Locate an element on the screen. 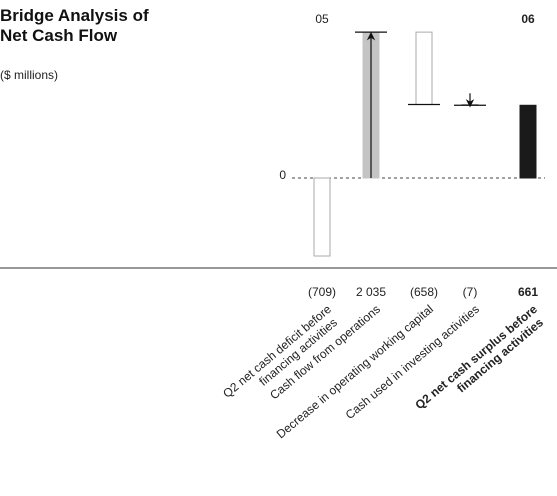  value-label: 661 is located at coordinates (528, 292).